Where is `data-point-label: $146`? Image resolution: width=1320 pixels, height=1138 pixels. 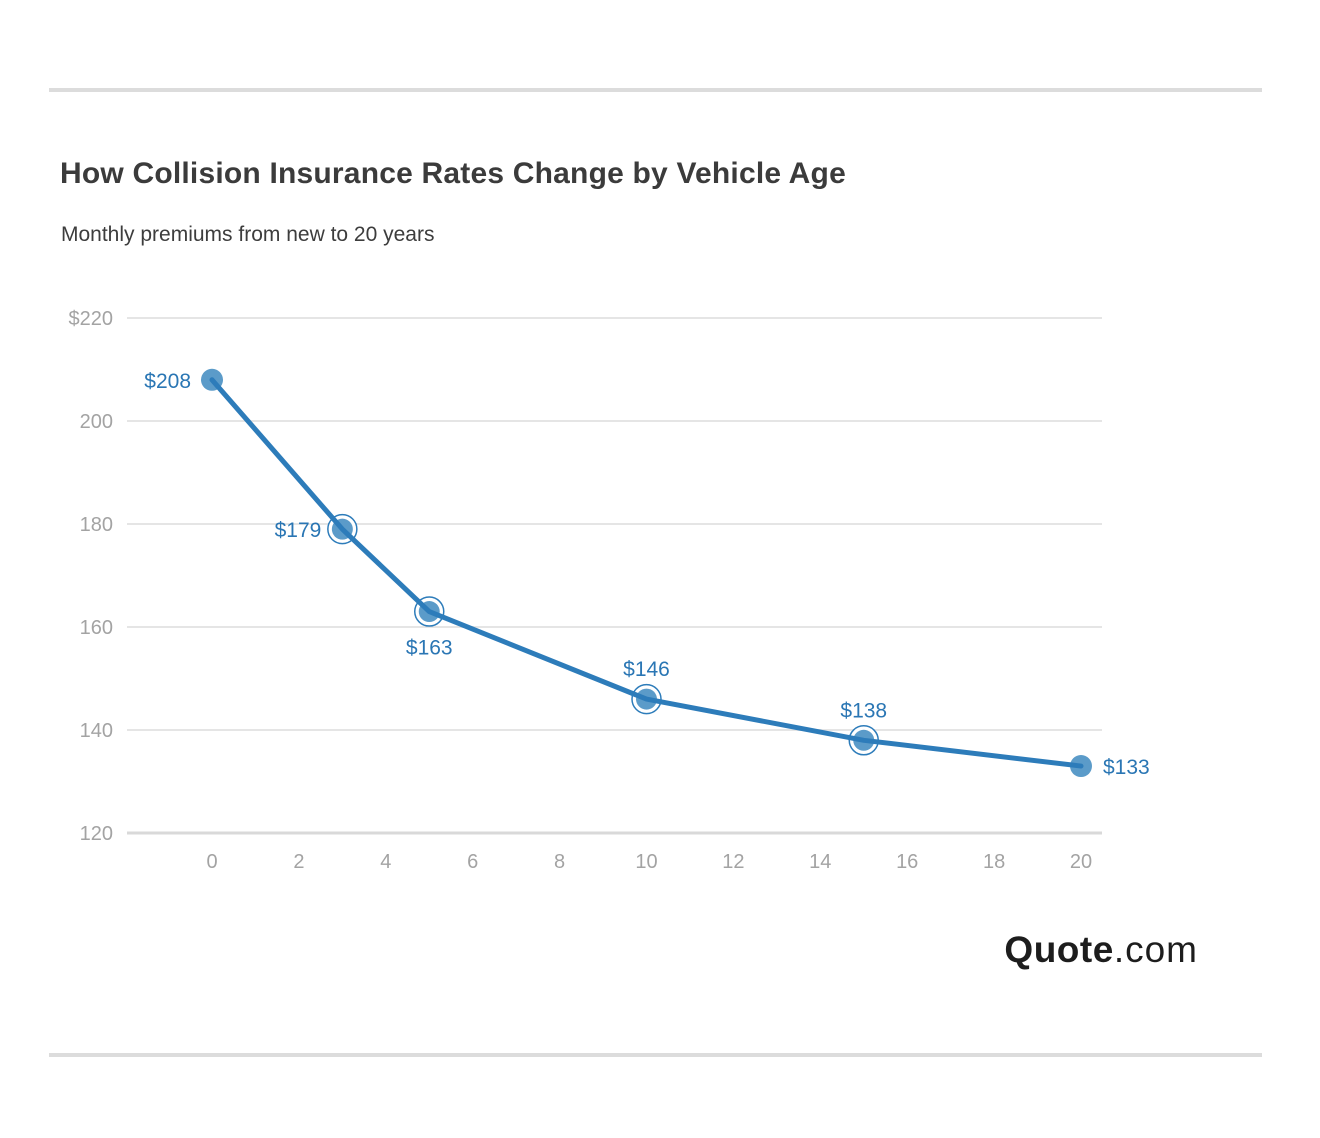 data-point-label: $146 is located at coordinates (646, 669).